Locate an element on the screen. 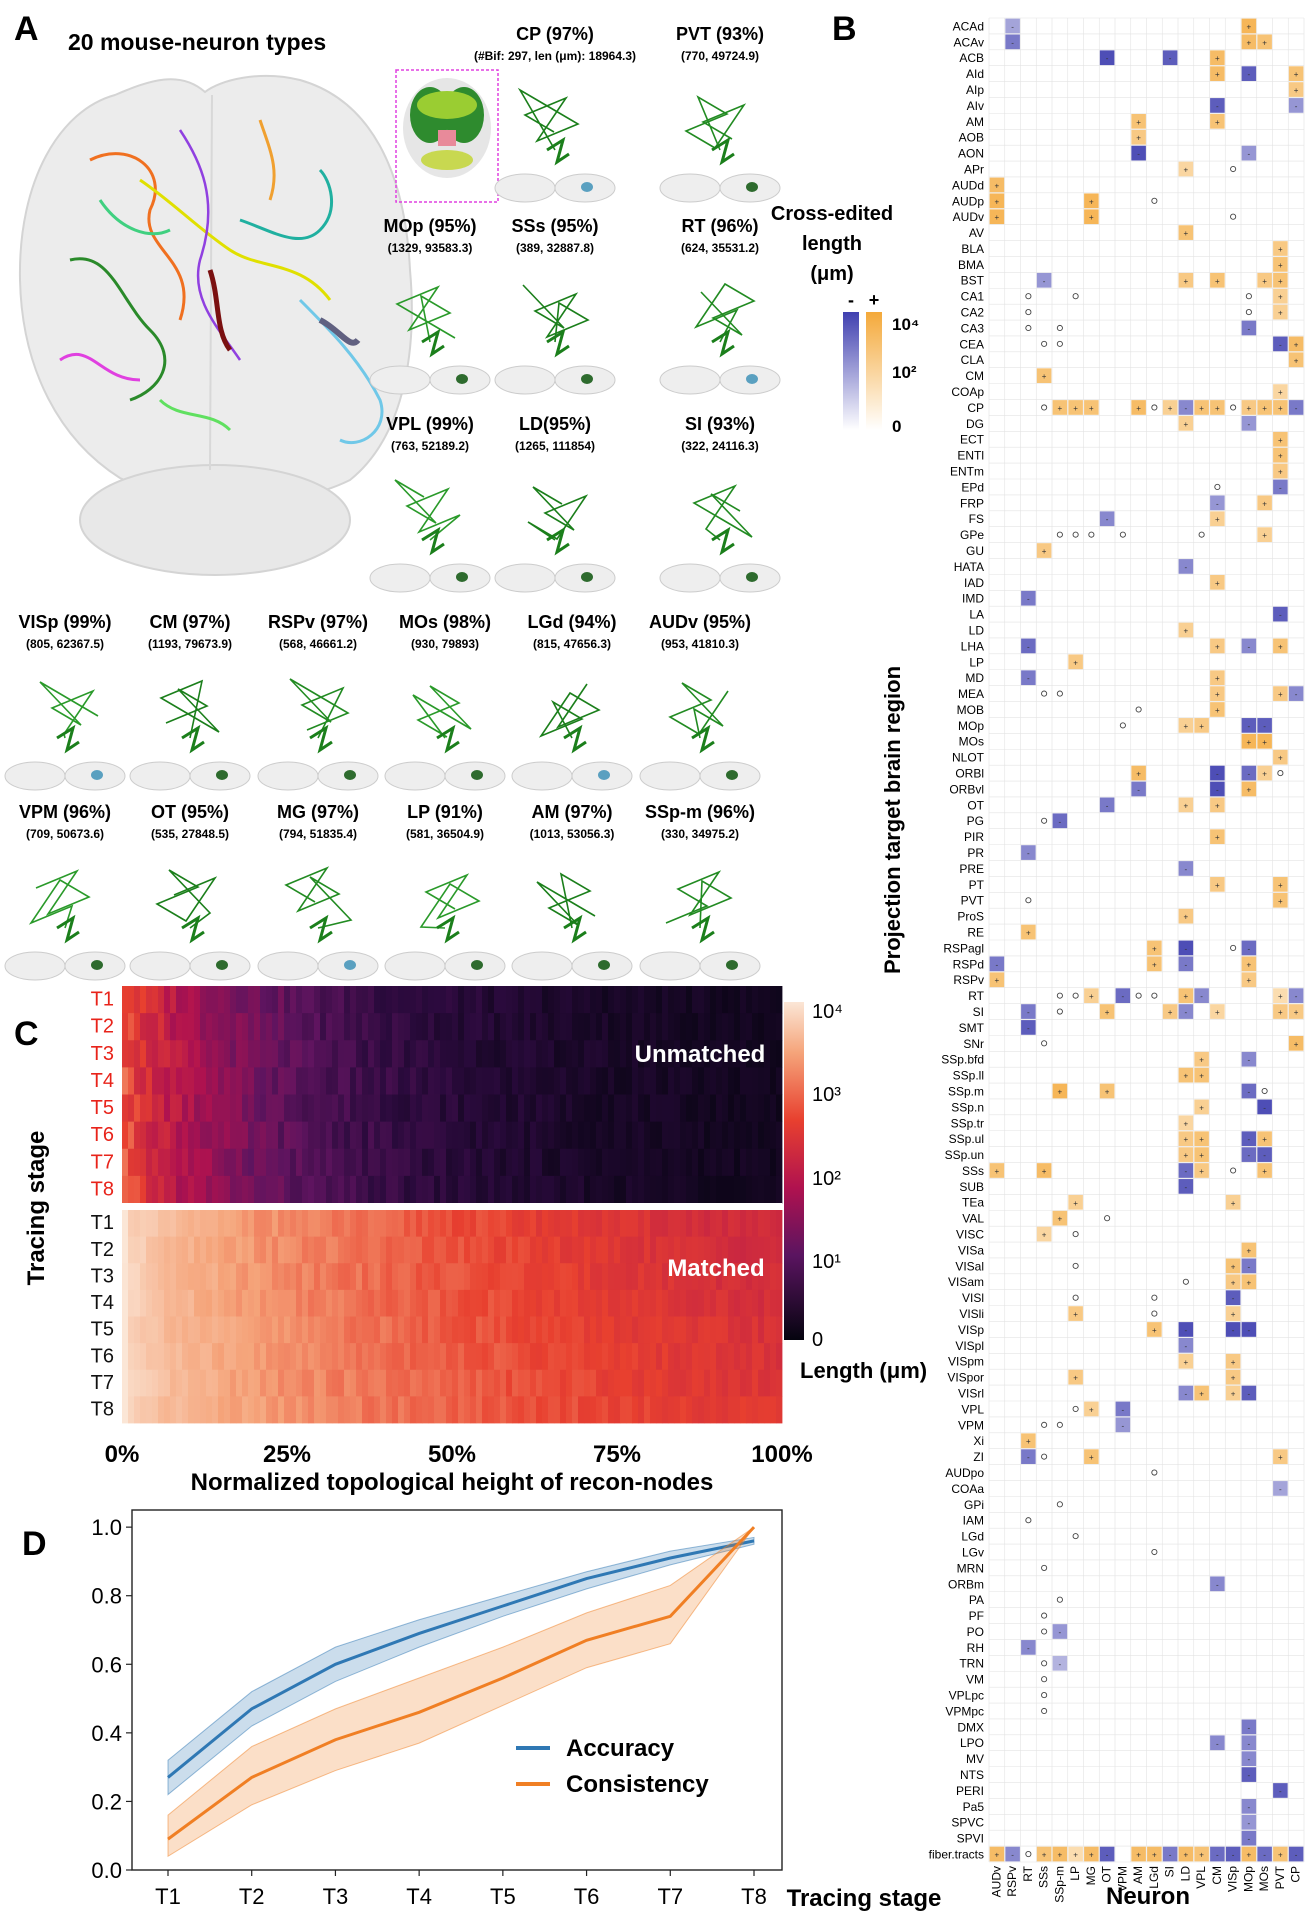 Image resolution: width=1314 pixels, height=1914 pixels. x-tick-label: T6 is located at coordinates (587, 1896).